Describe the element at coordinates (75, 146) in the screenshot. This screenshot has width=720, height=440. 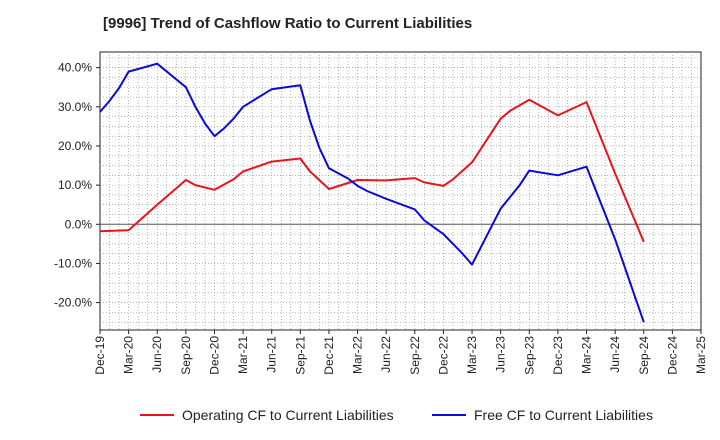
I see `y-tick-label: 20.0%` at that location.